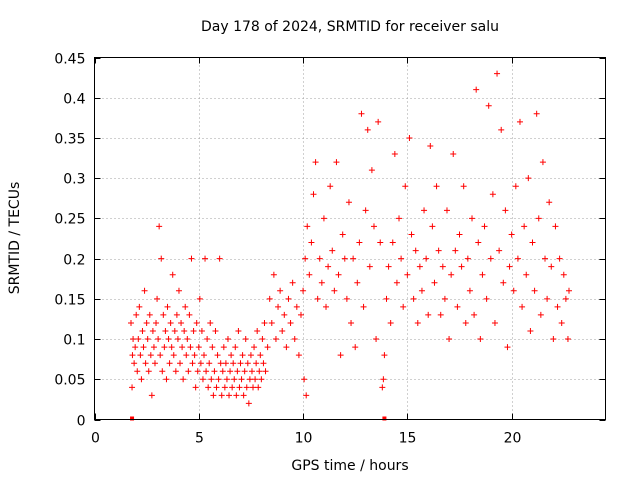 The image size is (640, 480). What do you see at coordinates (95, 439) in the screenshot?
I see `x-tick-label: 0` at bounding box center [95, 439].